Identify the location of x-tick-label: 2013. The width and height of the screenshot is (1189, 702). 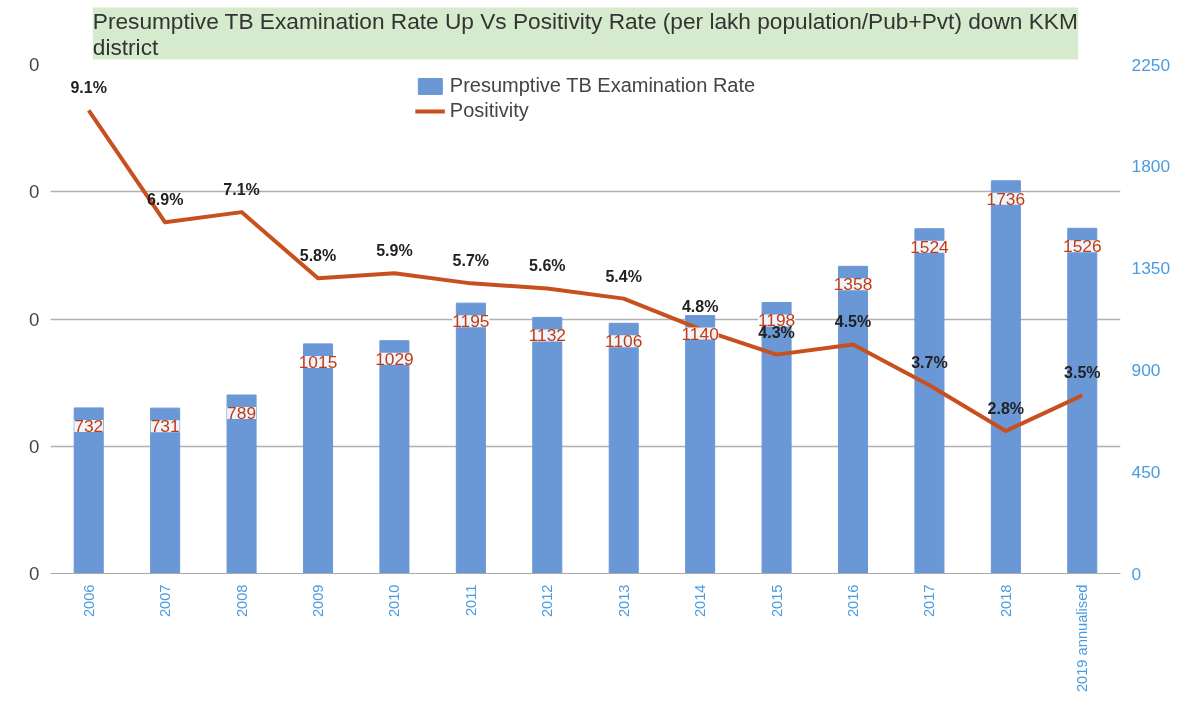
(623, 601).